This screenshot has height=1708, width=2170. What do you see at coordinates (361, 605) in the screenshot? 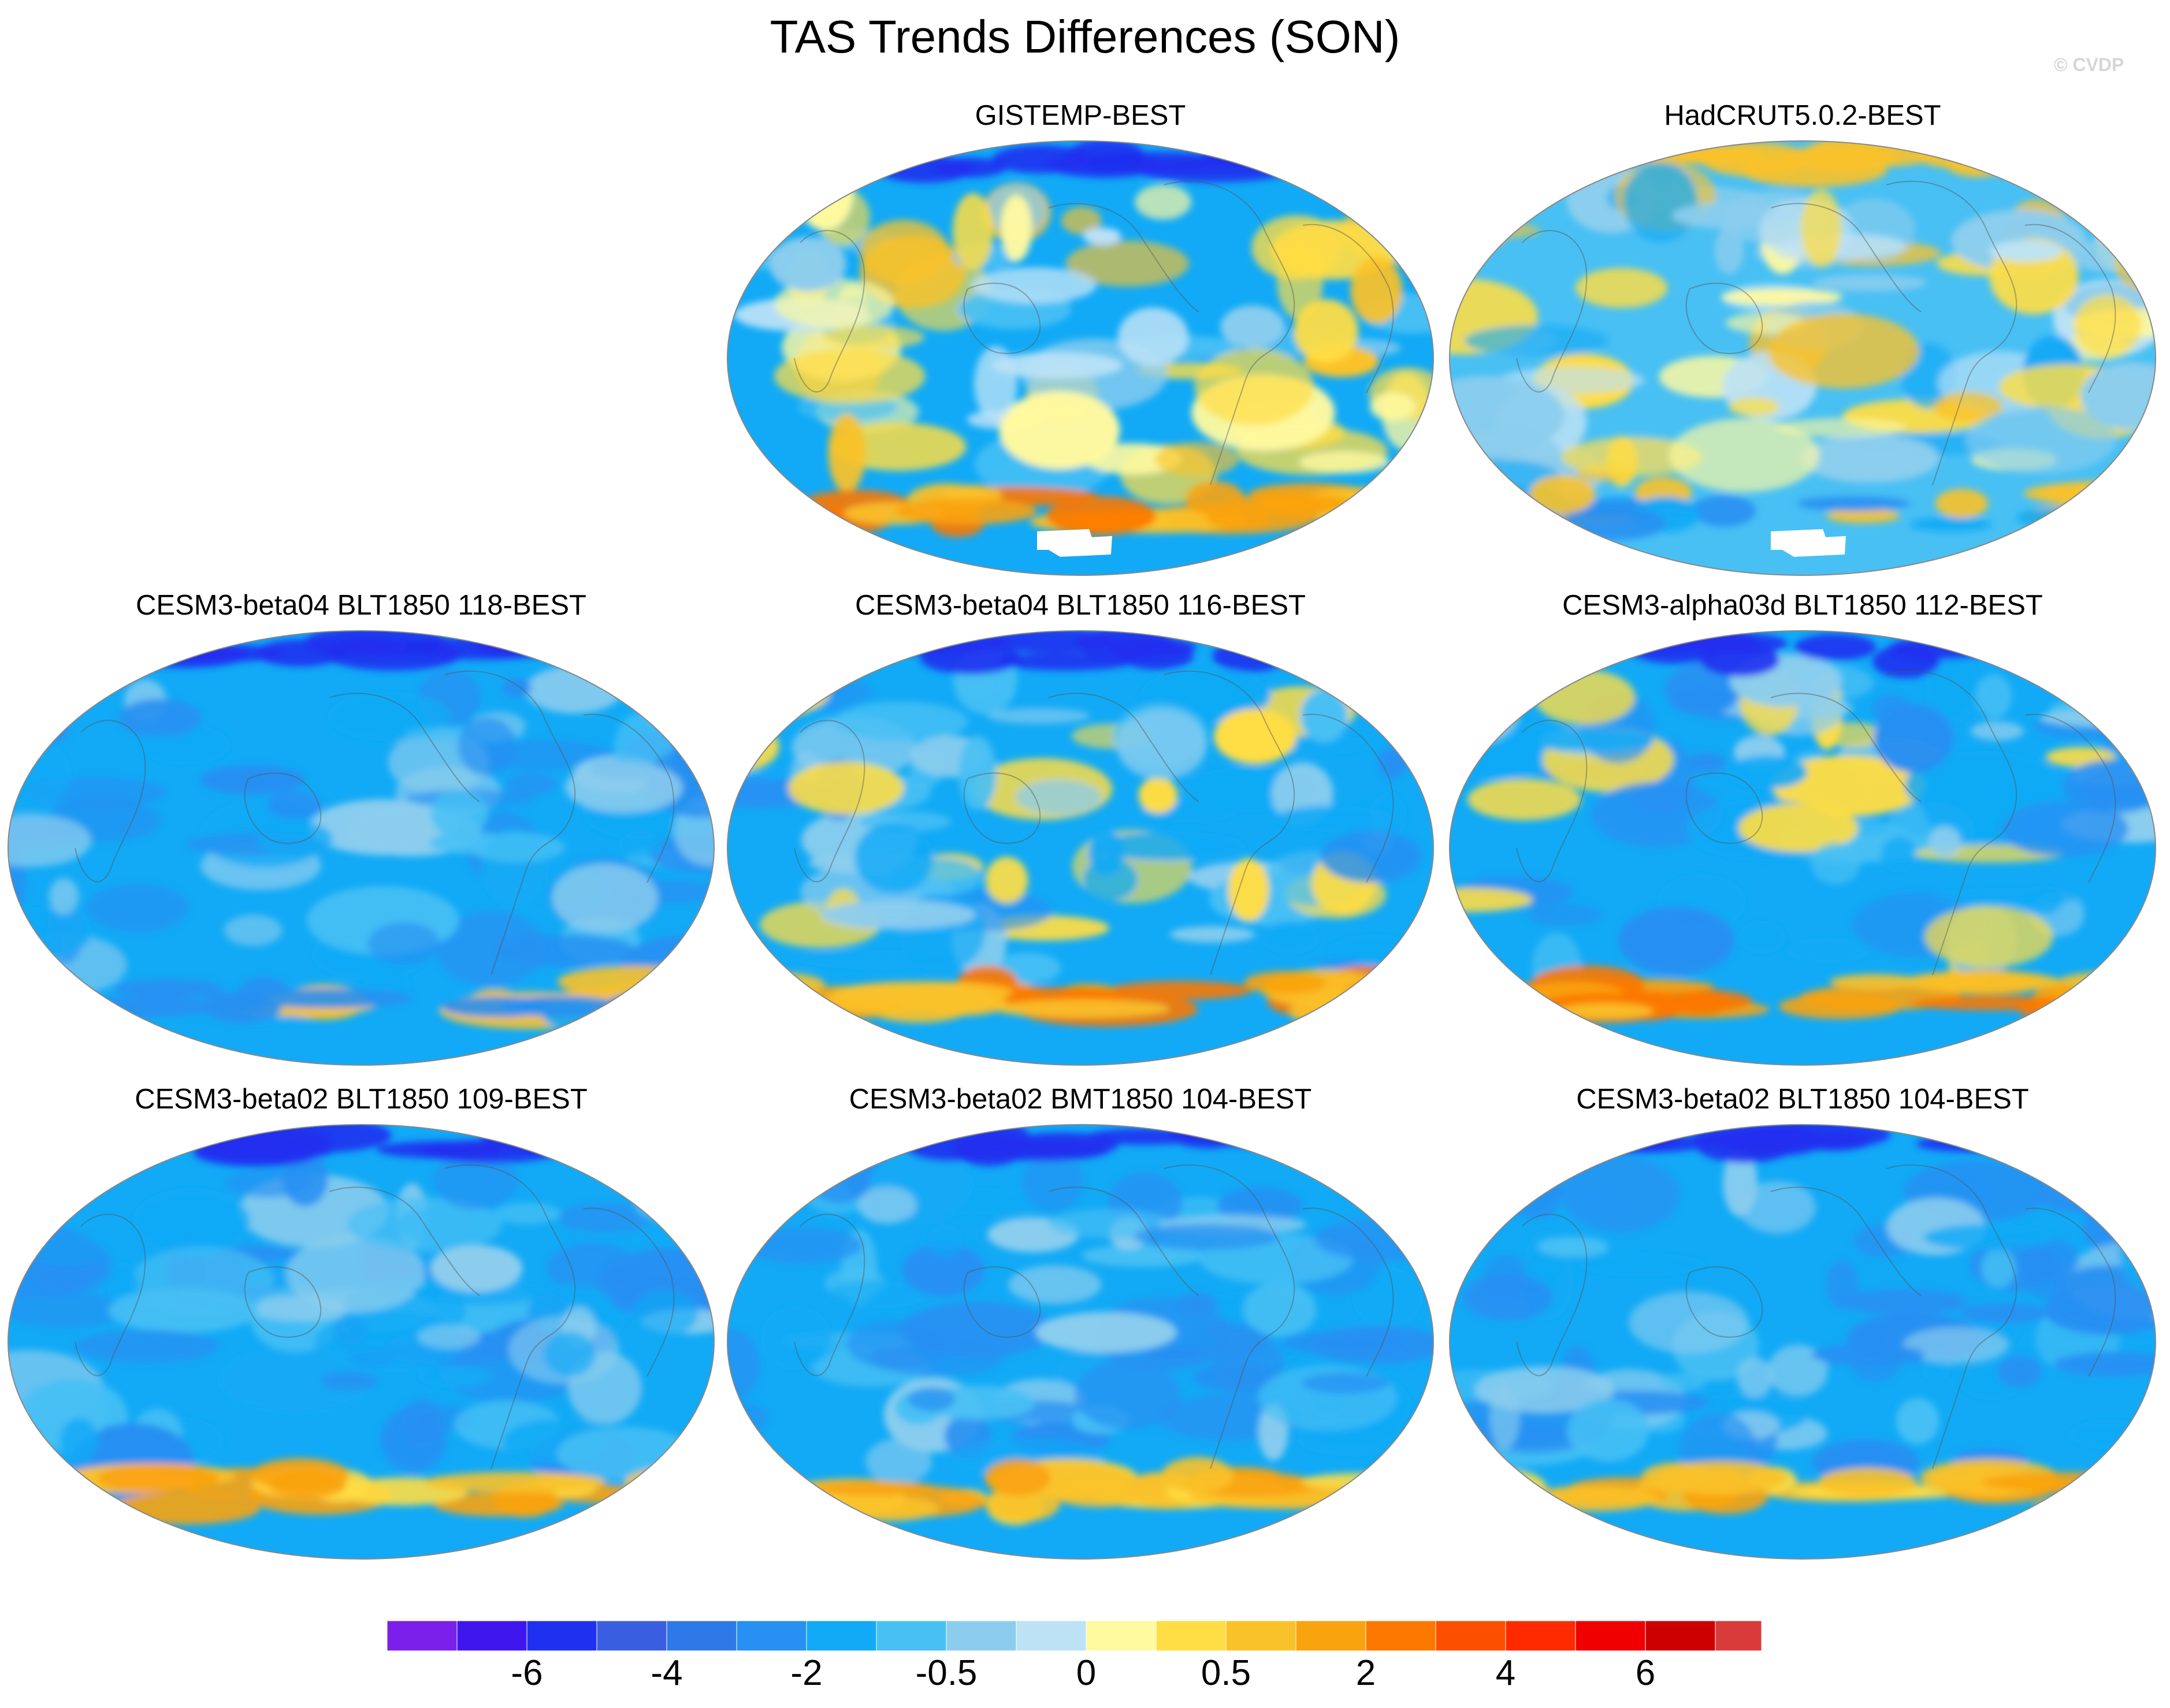
I see `panel-title: CESM3-beta04 BLT1850 118-BEST` at bounding box center [361, 605].